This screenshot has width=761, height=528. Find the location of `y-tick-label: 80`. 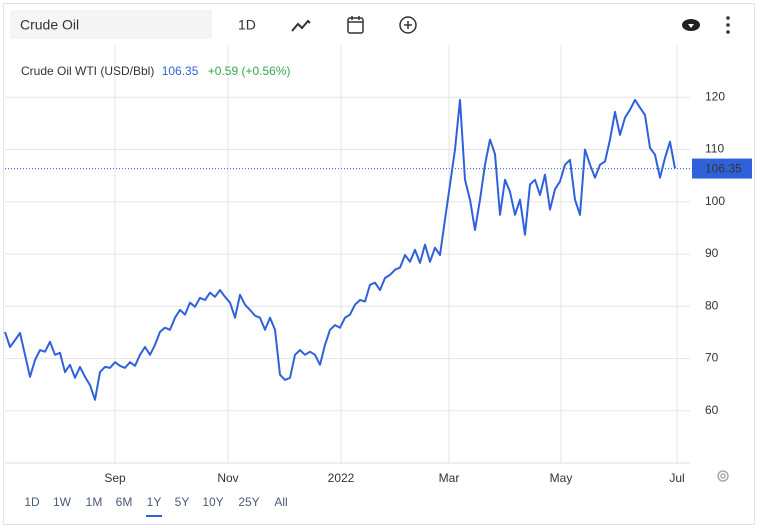

y-tick-label: 80 is located at coordinates (712, 305).